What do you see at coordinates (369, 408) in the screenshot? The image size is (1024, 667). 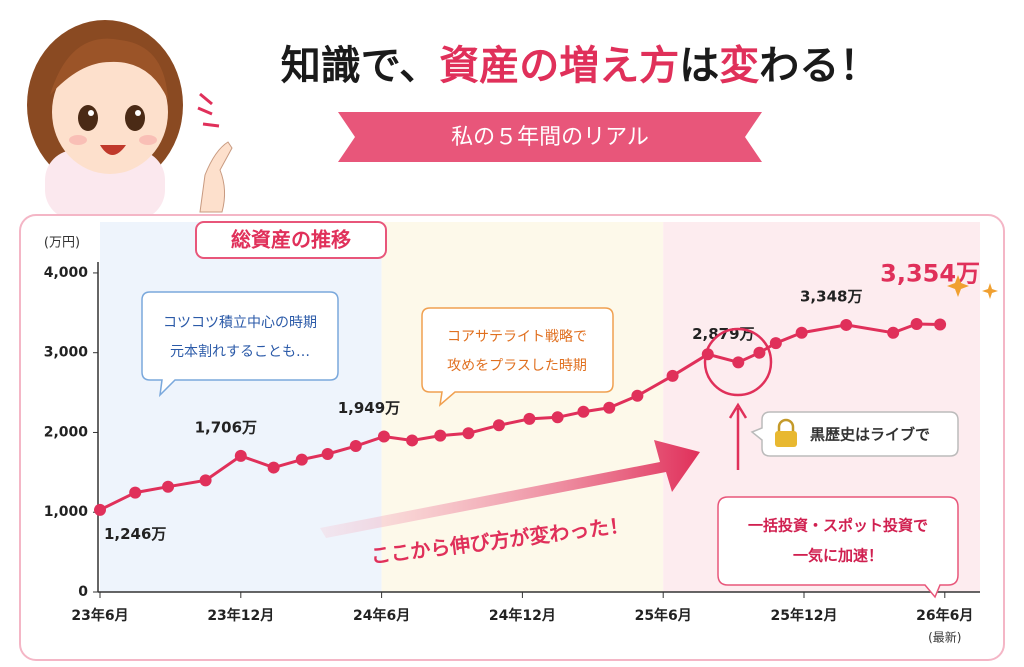 I see `value-label: 1,949万` at bounding box center [369, 408].